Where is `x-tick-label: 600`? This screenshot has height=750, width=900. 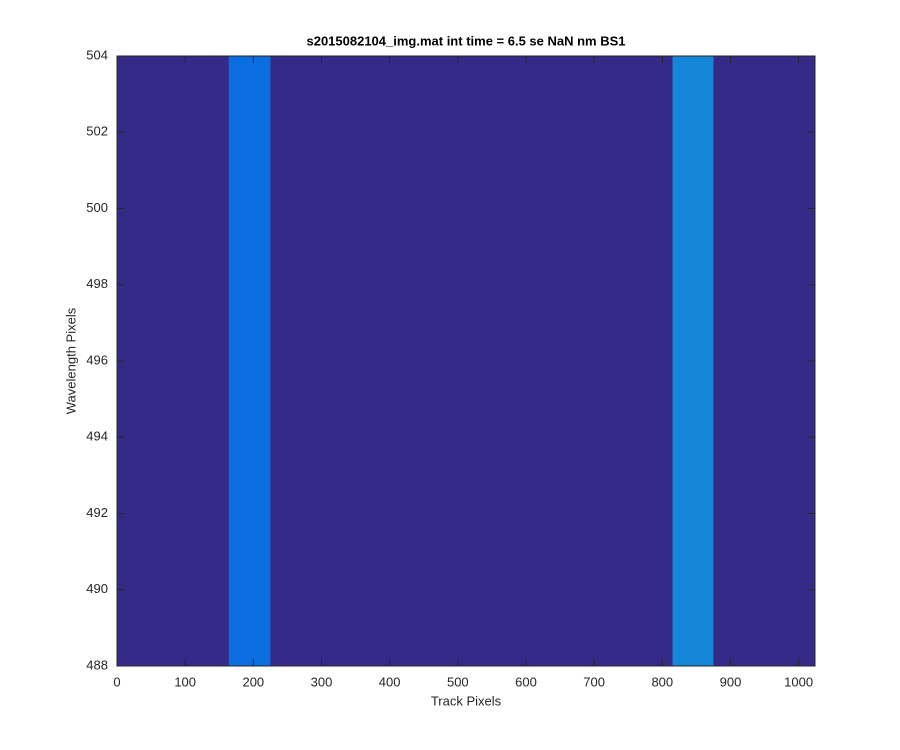 x-tick-label: 600 is located at coordinates (526, 681).